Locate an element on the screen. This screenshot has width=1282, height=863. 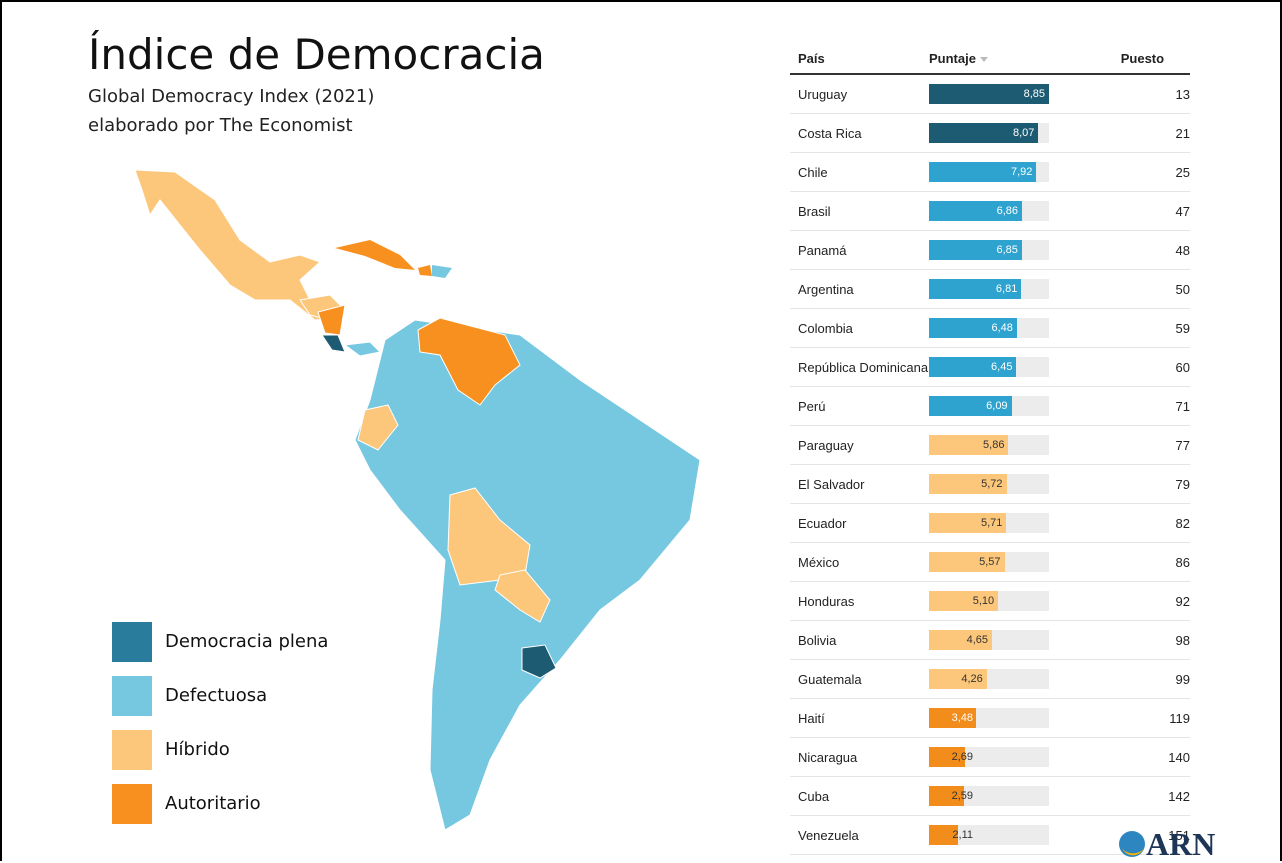
score-cell: 8,07 is located at coordinates (1025, 133).